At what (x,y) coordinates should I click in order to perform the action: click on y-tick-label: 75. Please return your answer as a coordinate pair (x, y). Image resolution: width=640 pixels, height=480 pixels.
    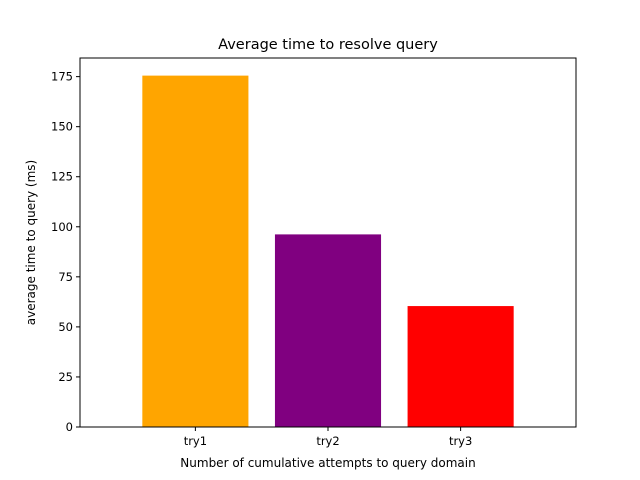
    Looking at the image, I should click on (65, 277).